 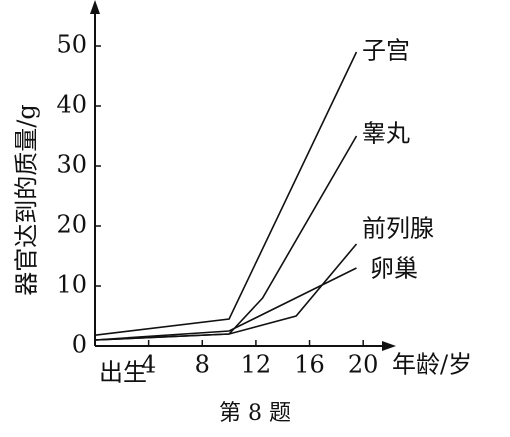 What do you see at coordinates (389, 346) in the screenshot?
I see `x-axis-arrow` at bounding box center [389, 346].